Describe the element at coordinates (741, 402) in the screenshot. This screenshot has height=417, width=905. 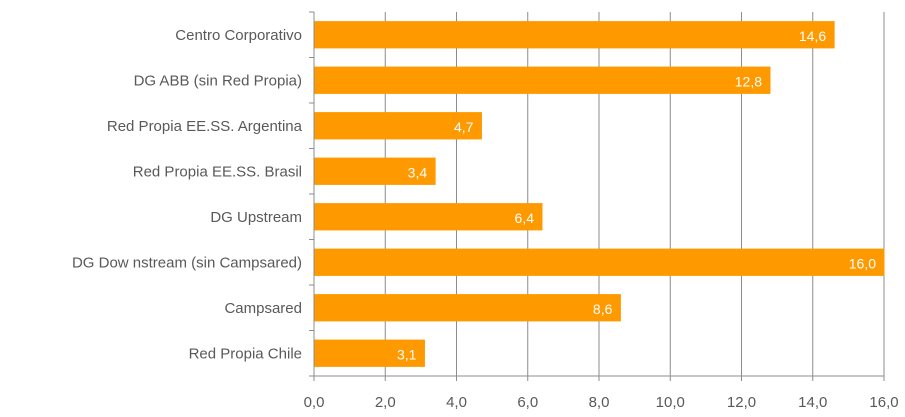
I see `x-tick-label: 12,0` at that location.